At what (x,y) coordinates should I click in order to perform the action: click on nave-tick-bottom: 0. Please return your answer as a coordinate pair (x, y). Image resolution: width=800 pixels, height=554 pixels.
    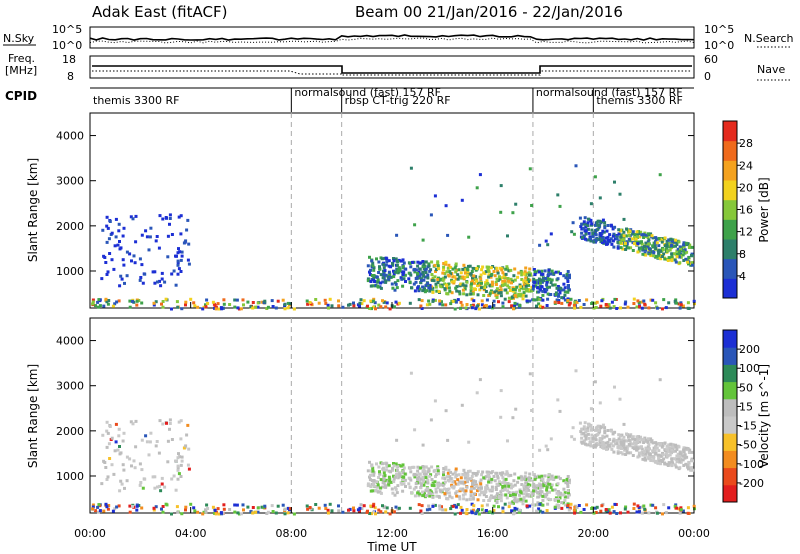
    Looking at the image, I should click on (707, 76).